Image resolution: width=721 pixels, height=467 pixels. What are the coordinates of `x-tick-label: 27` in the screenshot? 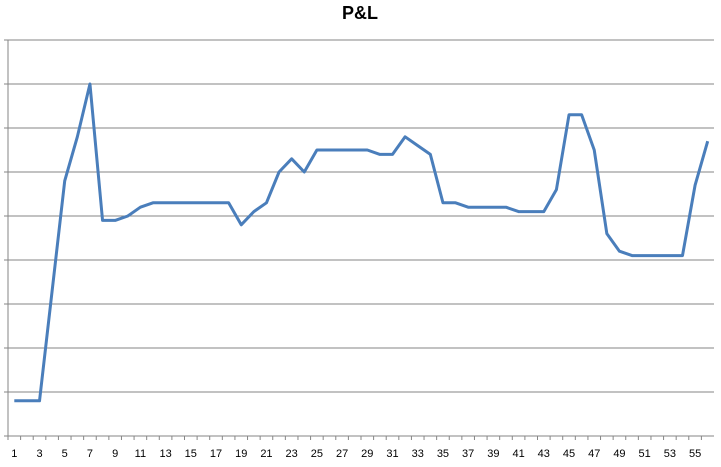 It's located at (342, 454).